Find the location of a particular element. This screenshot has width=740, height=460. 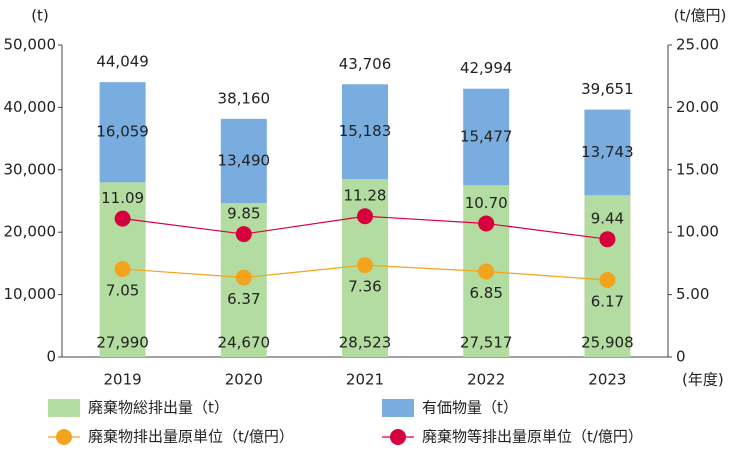

value-label: 24,670 is located at coordinates (244, 343).